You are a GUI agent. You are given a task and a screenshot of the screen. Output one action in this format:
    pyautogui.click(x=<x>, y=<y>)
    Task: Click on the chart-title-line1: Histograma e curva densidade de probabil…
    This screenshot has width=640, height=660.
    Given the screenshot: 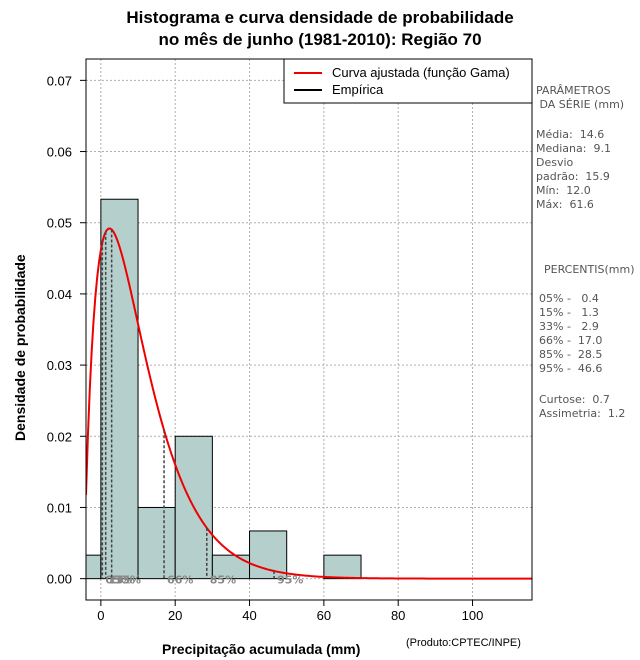 What is the action you would take?
    pyautogui.click(x=320, y=17)
    